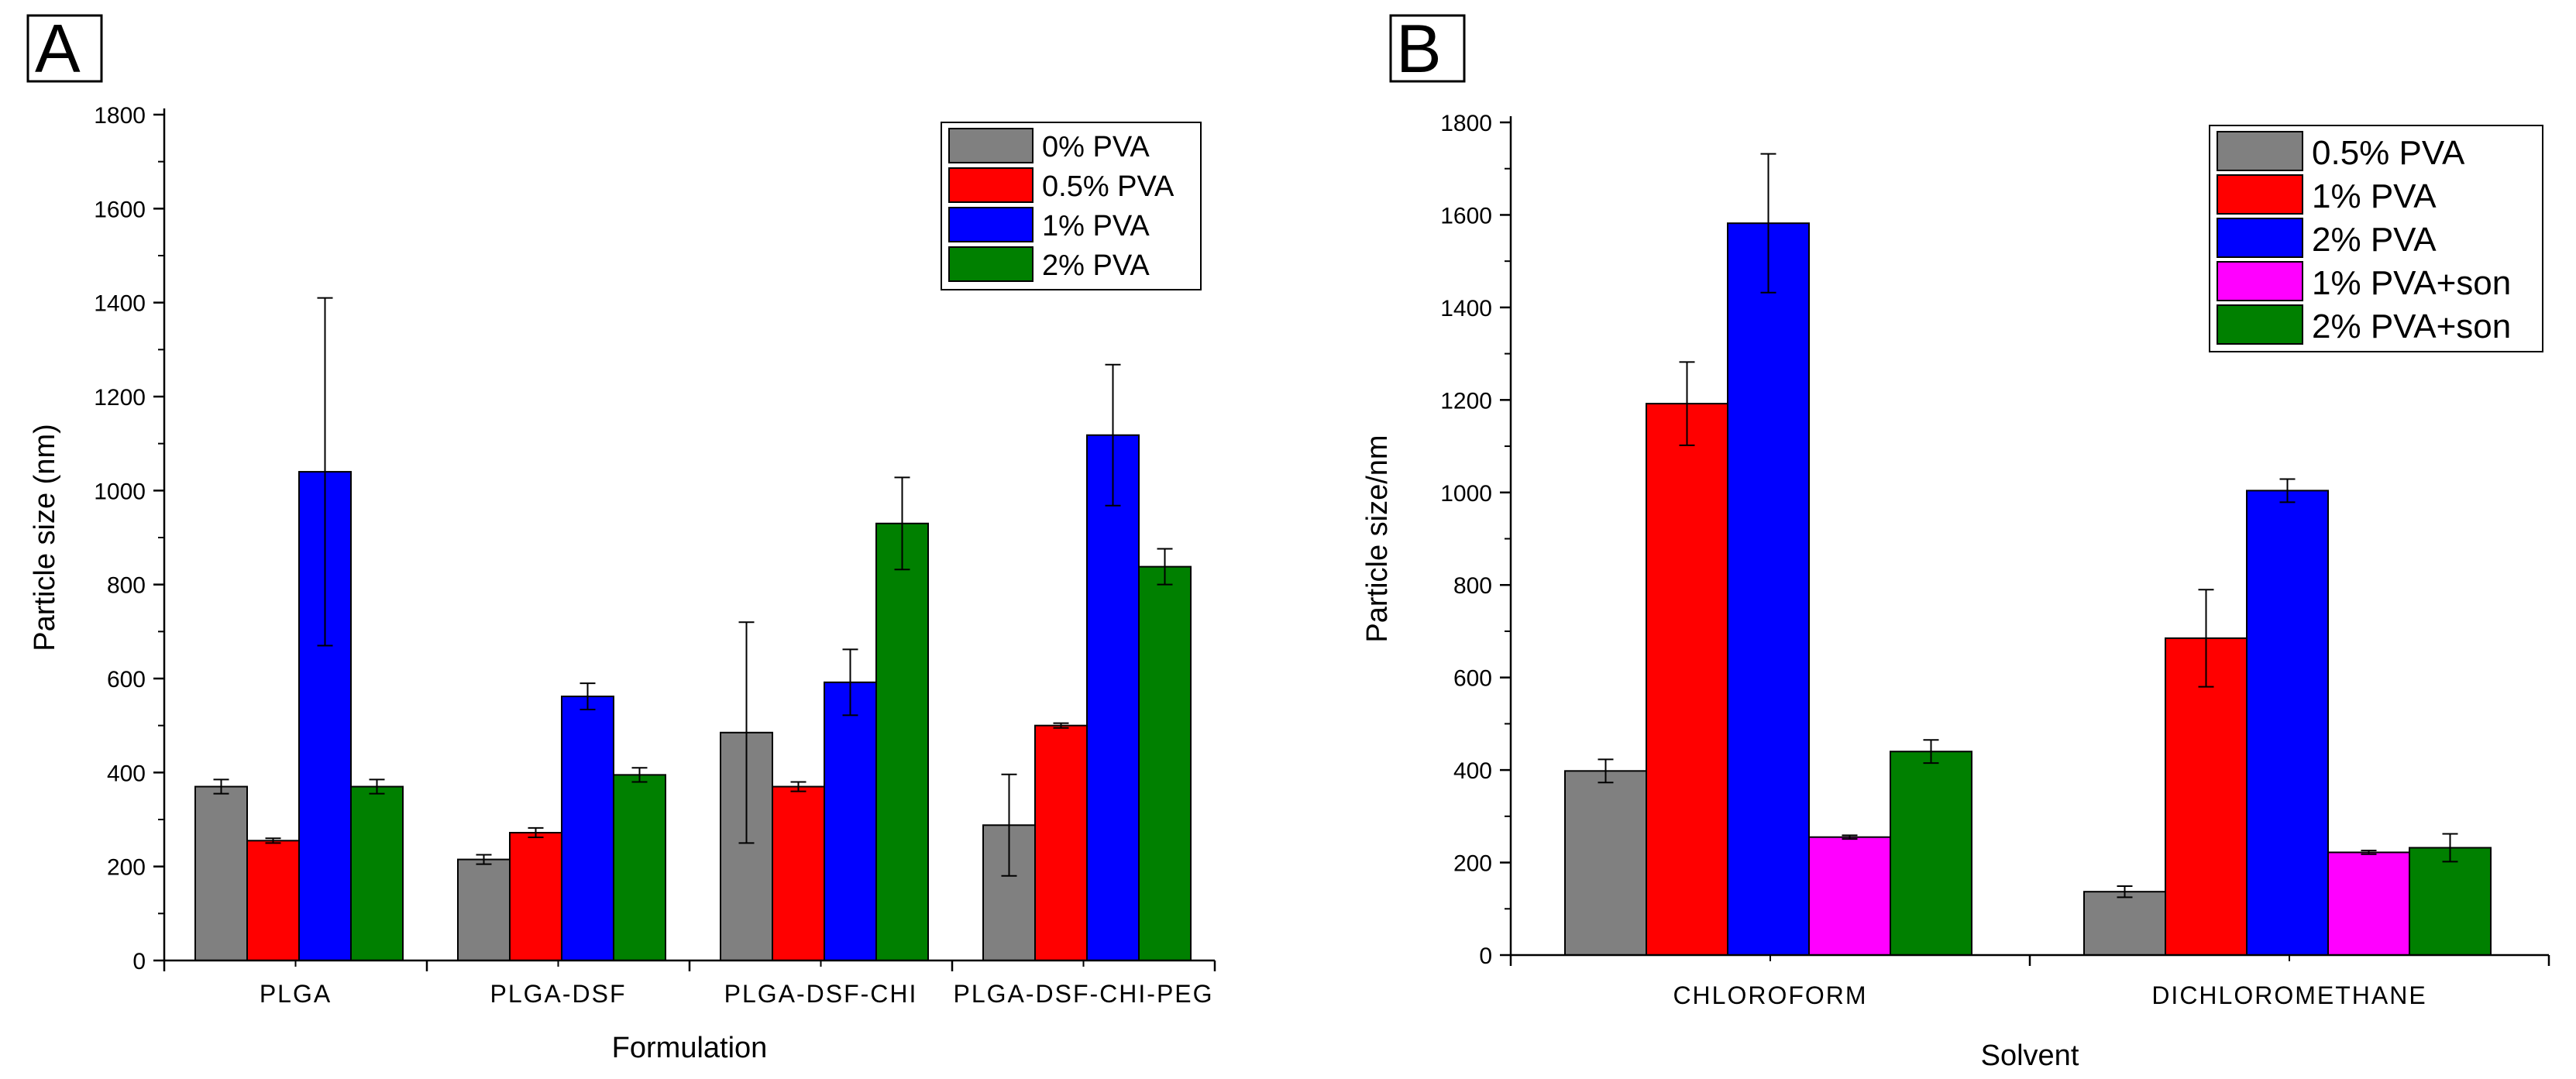  What do you see at coordinates (2288, 995) in the screenshot?
I see `category-label-b-1: DICHLOROMETHANE` at bounding box center [2288, 995].